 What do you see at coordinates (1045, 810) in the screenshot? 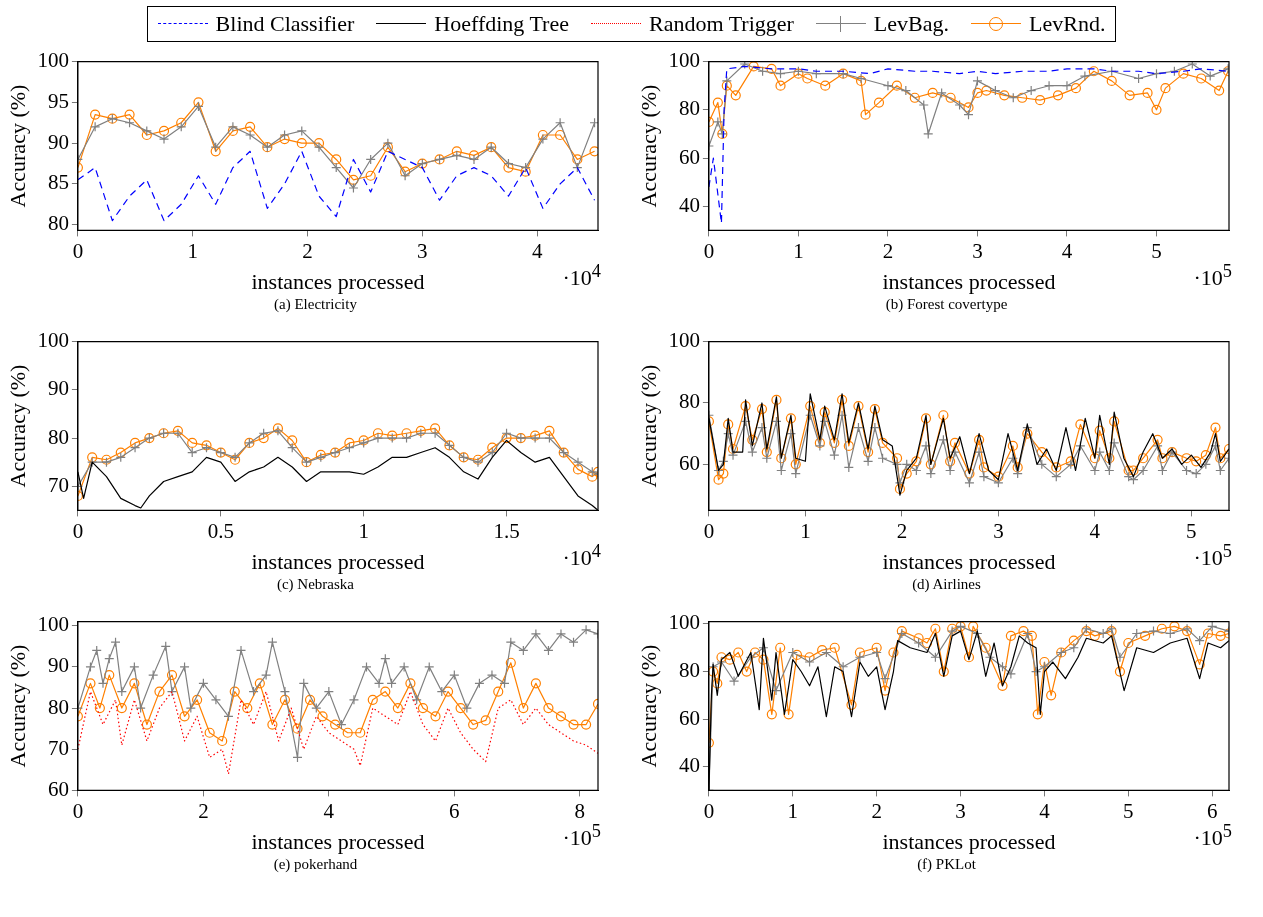
I see `x-tick-label: 4` at bounding box center [1045, 810].